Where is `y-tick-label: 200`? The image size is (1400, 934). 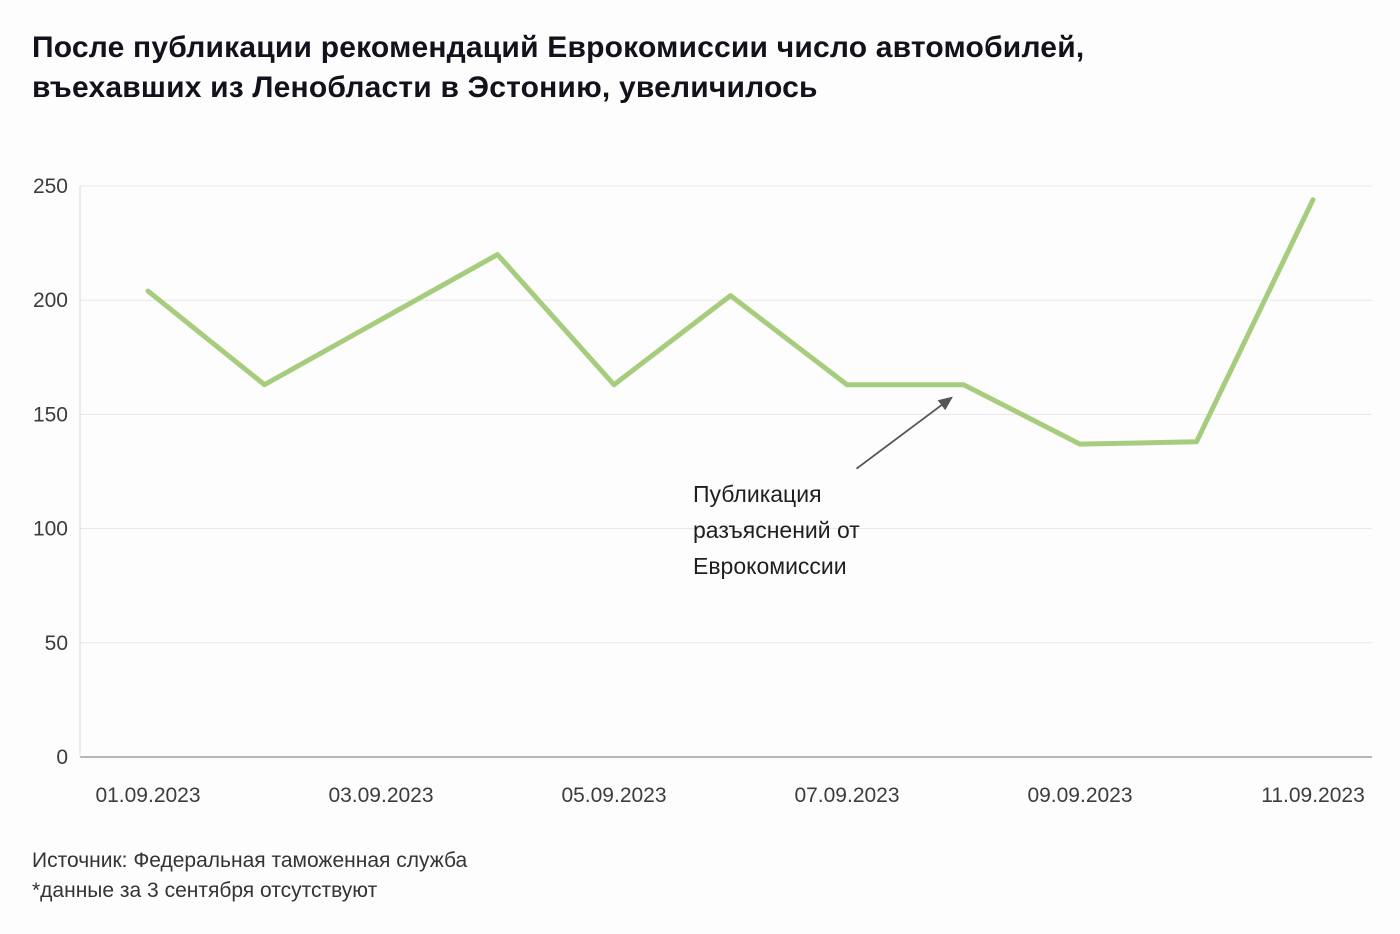 y-tick-label: 200 is located at coordinates (50, 300).